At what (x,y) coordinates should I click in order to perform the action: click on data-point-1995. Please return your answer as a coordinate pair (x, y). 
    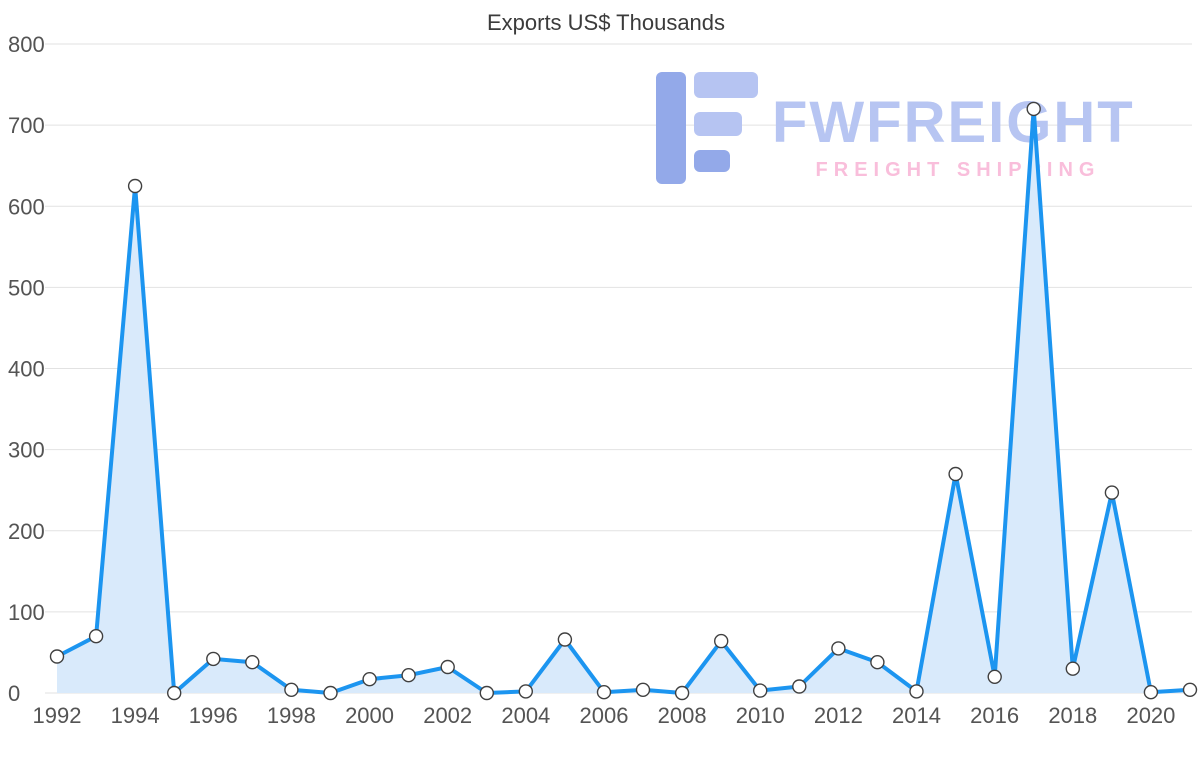
    Looking at the image, I should click on (174, 693).